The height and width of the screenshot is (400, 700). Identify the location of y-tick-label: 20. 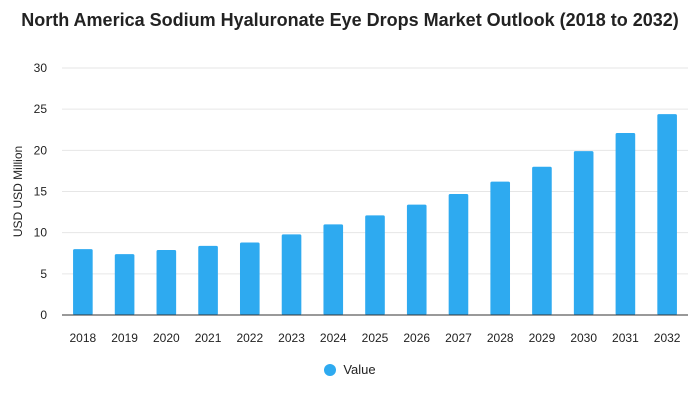
(41, 150).